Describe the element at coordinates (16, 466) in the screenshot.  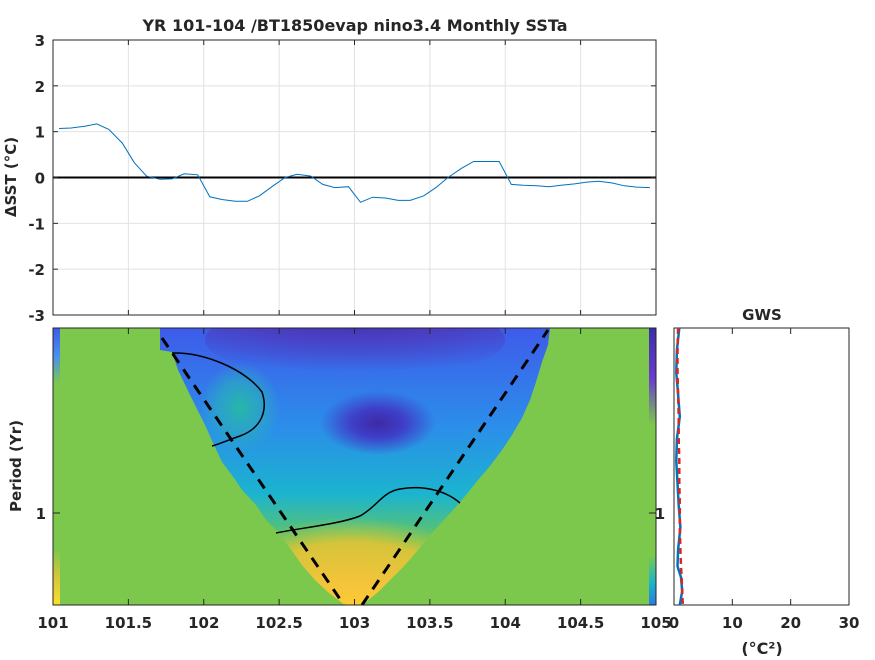
I see `wavelet-y-axis-label: Period (Yr)` at that location.